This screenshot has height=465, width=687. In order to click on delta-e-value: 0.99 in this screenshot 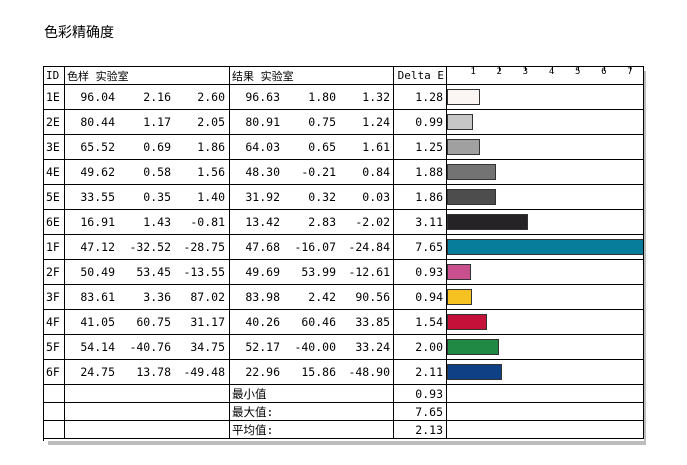, I will do `click(420, 122)`.